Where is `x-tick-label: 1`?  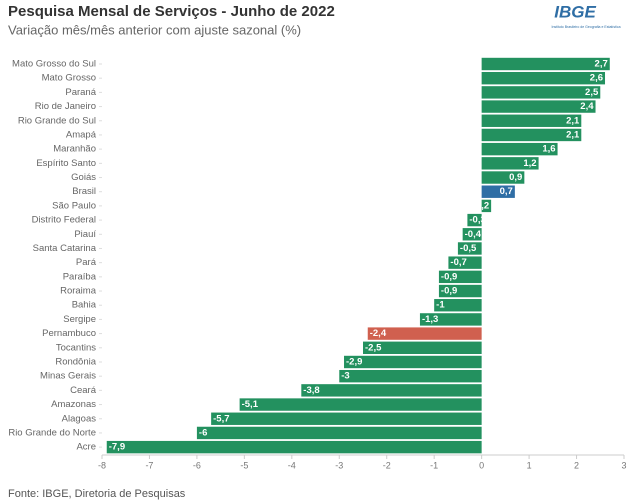 x-tick-label: 1 is located at coordinates (529, 465).